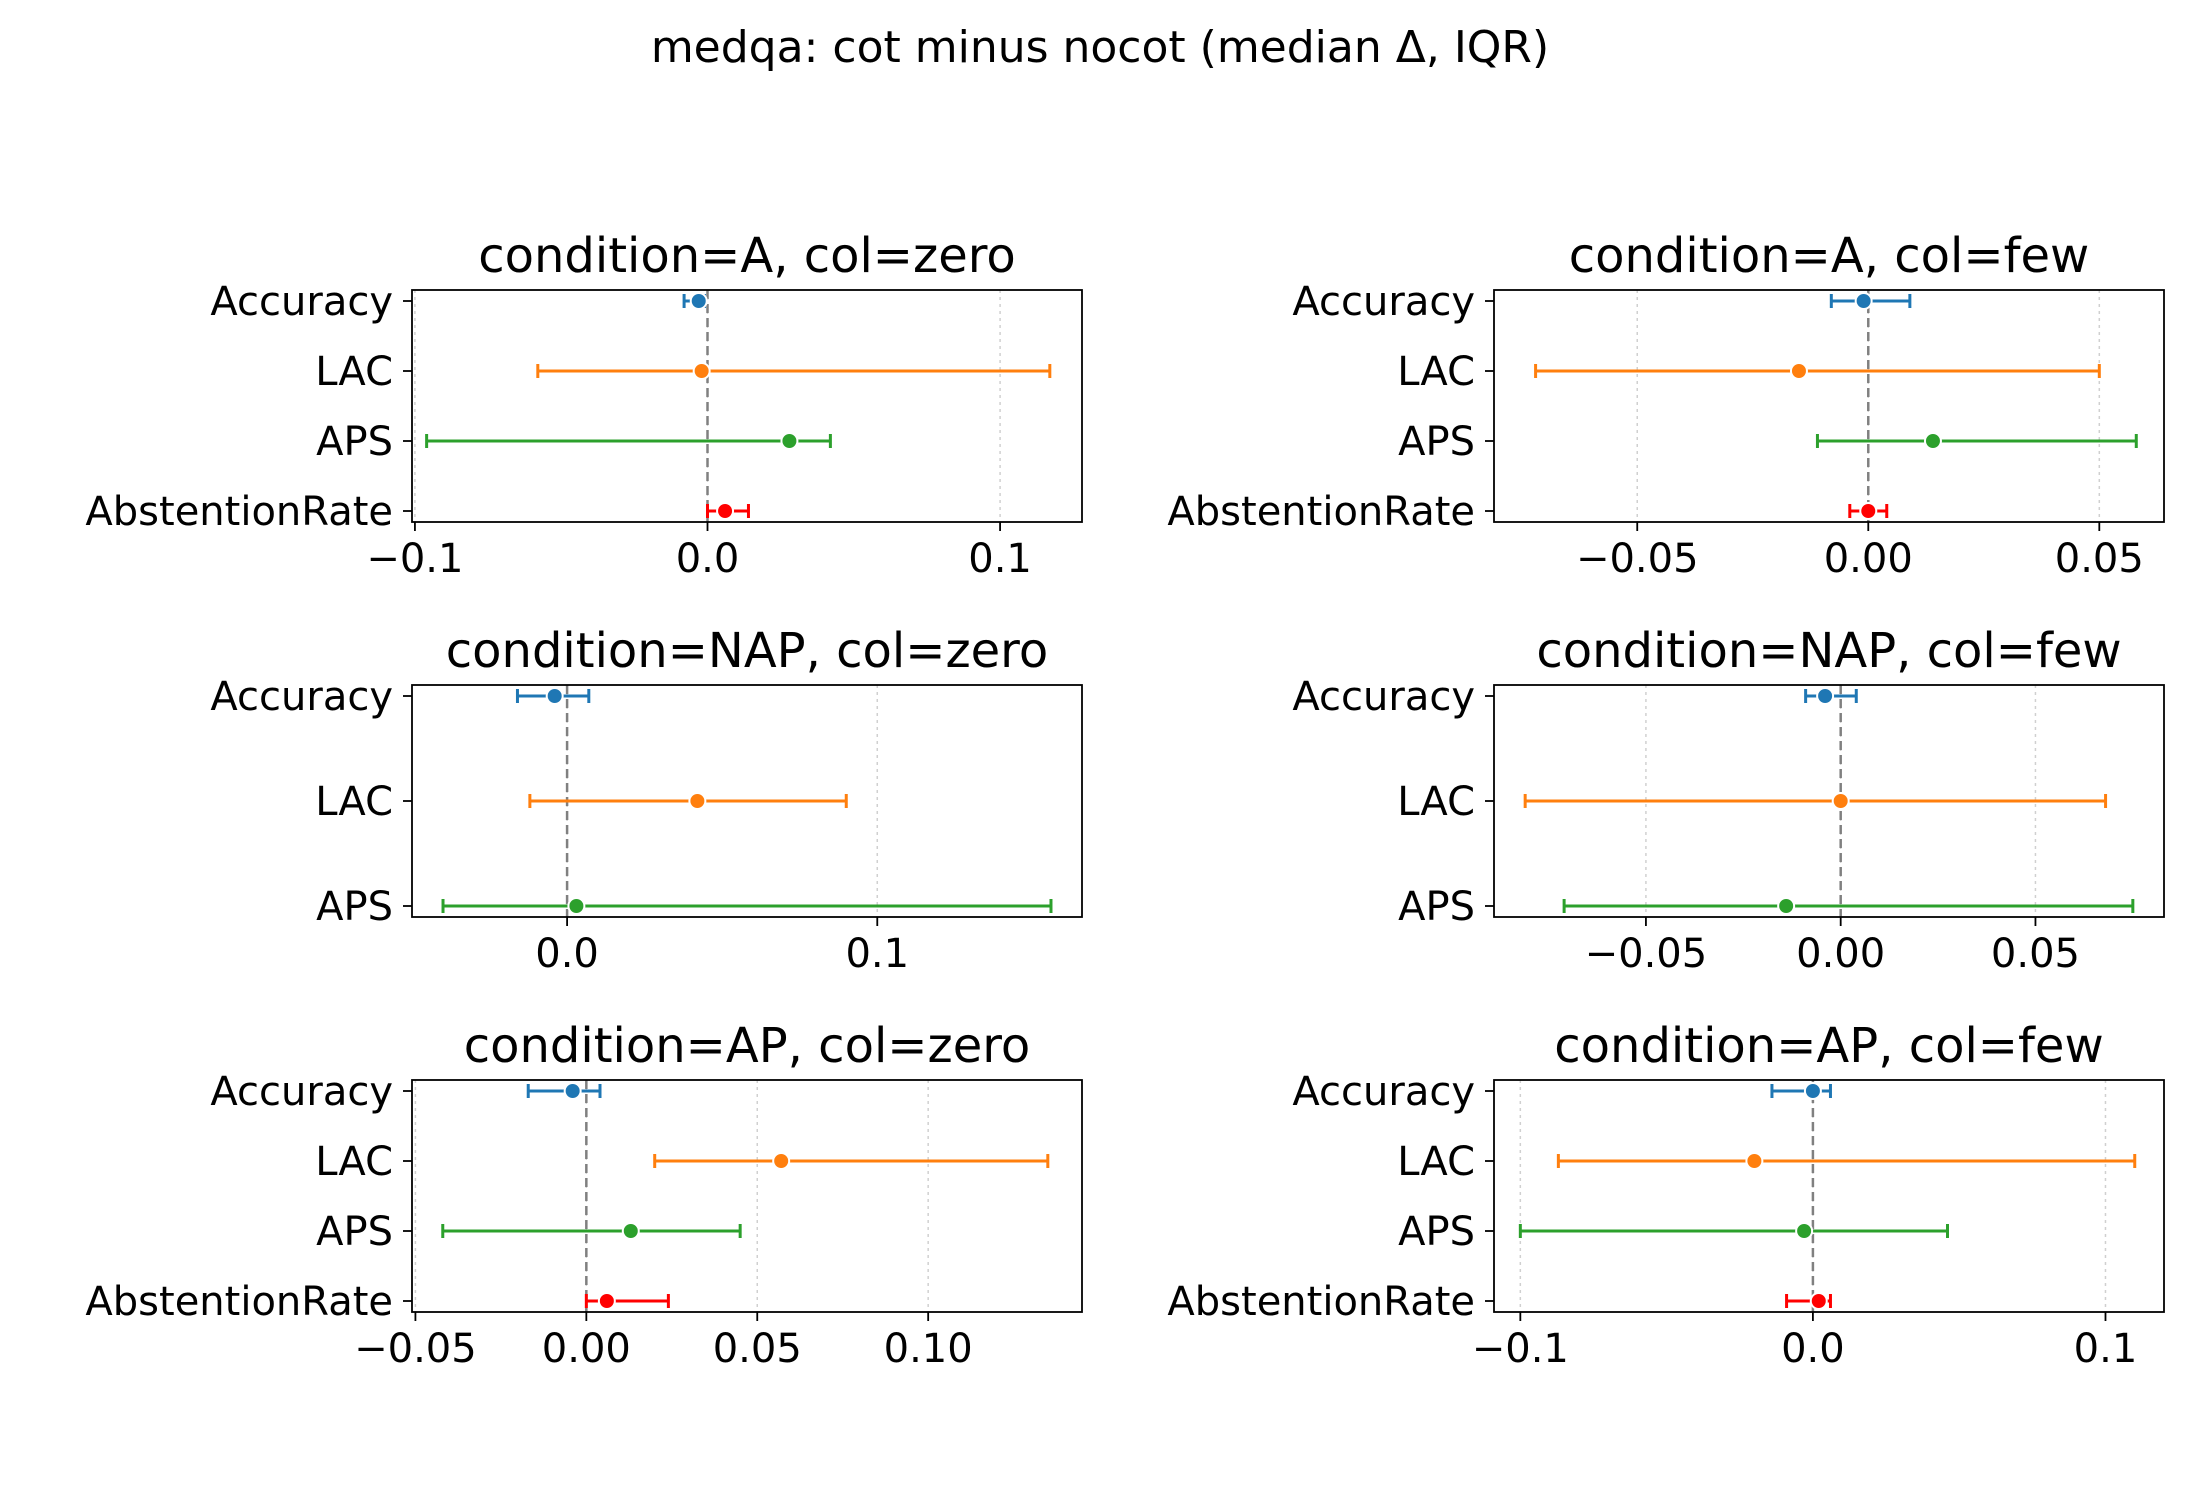 The image size is (2200, 1500). What do you see at coordinates (1828, 1046) in the screenshot?
I see `panel-title: condition=AP, col=few` at bounding box center [1828, 1046].